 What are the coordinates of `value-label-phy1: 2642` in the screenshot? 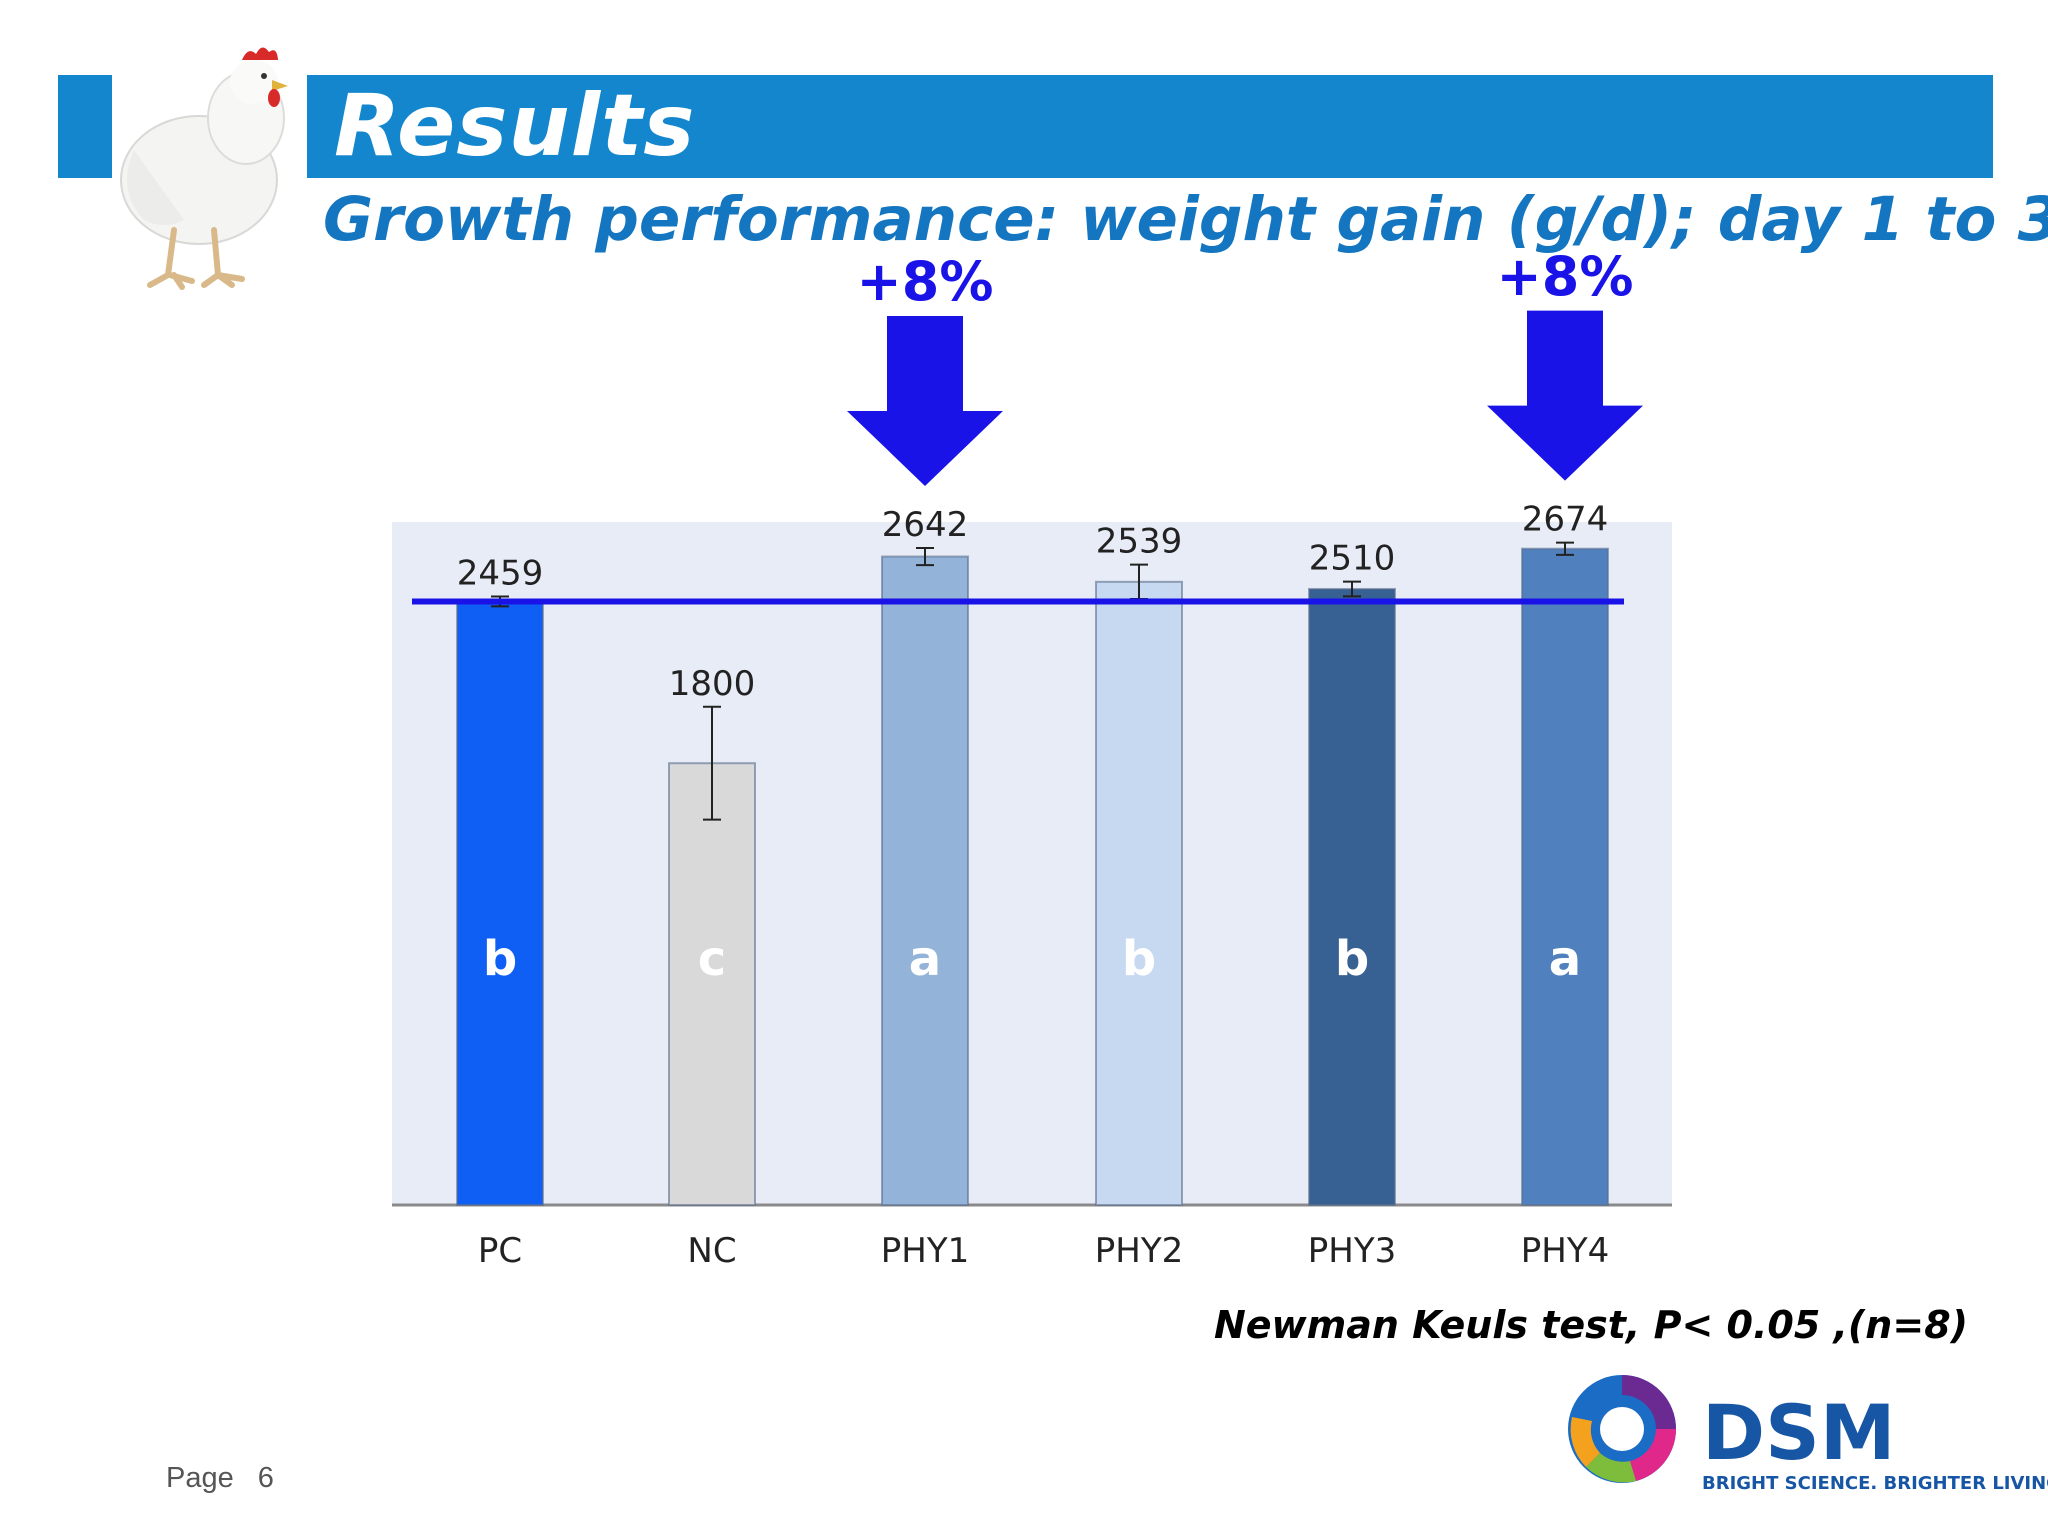 It's located at (925, 525).